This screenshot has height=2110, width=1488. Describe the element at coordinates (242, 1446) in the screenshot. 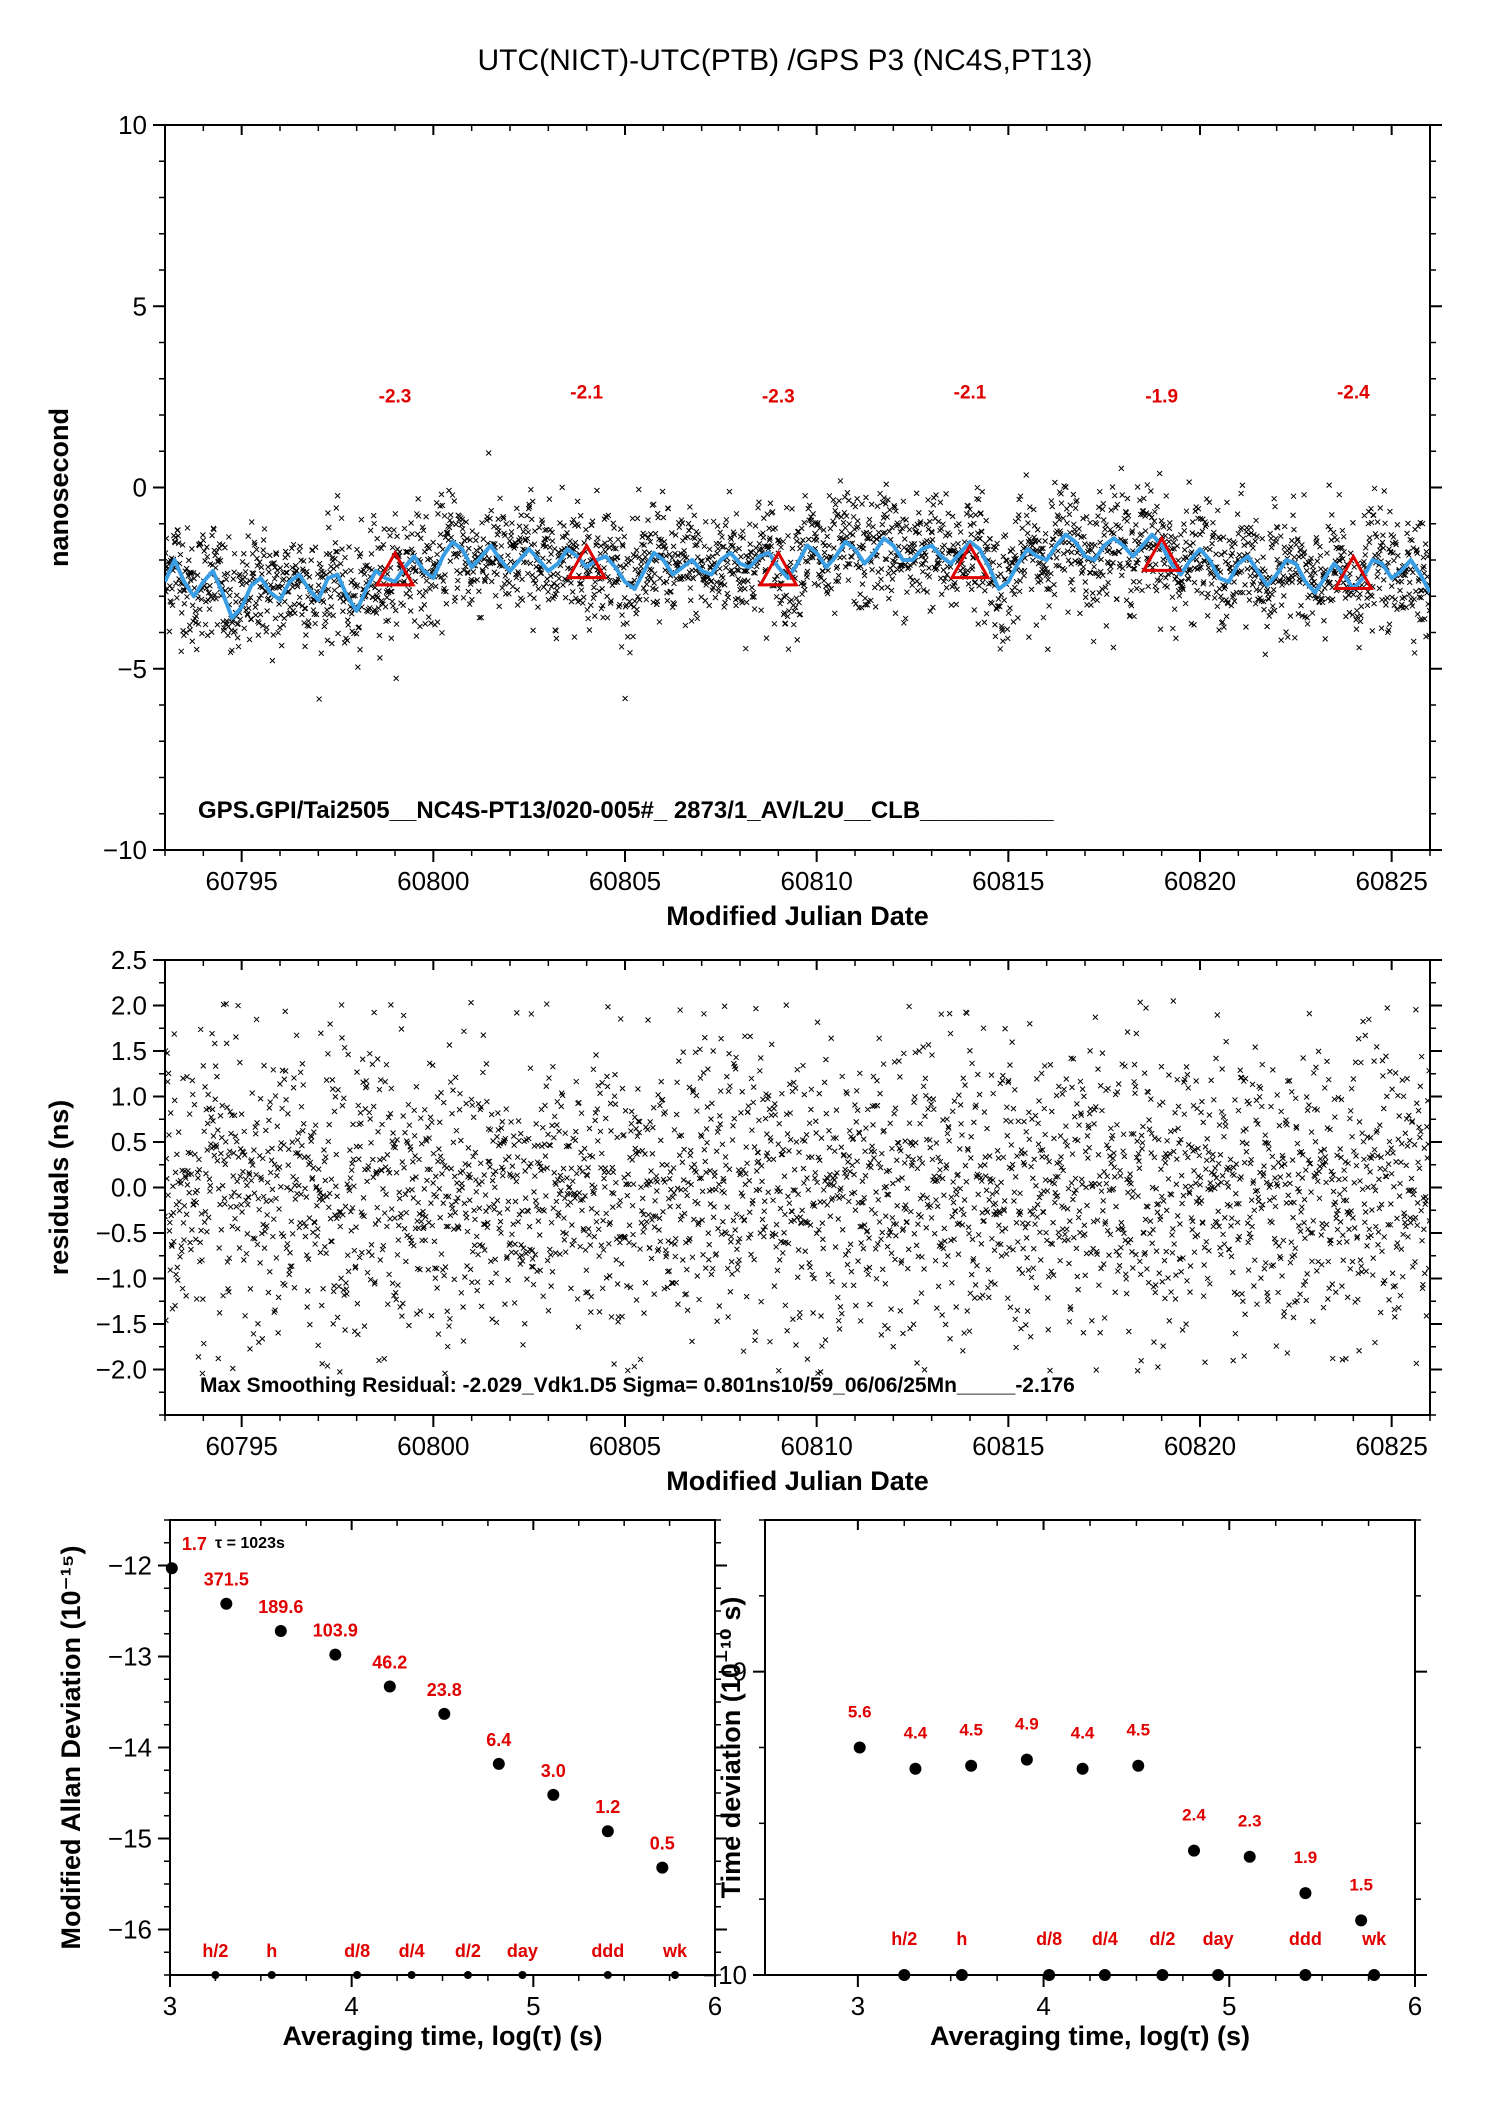

I see `residuals-xtick-label: 60795` at that location.